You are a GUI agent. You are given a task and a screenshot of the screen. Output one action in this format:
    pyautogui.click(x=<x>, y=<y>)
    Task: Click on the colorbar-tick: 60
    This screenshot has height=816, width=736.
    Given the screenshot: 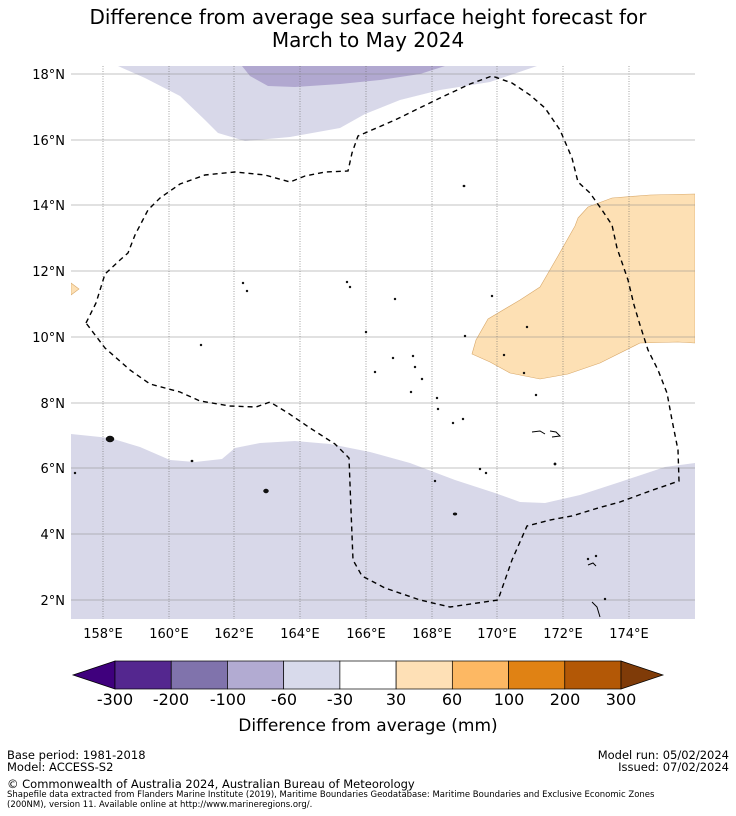 What is the action you would take?
    pyautogui.click(x=452, y=699)
    